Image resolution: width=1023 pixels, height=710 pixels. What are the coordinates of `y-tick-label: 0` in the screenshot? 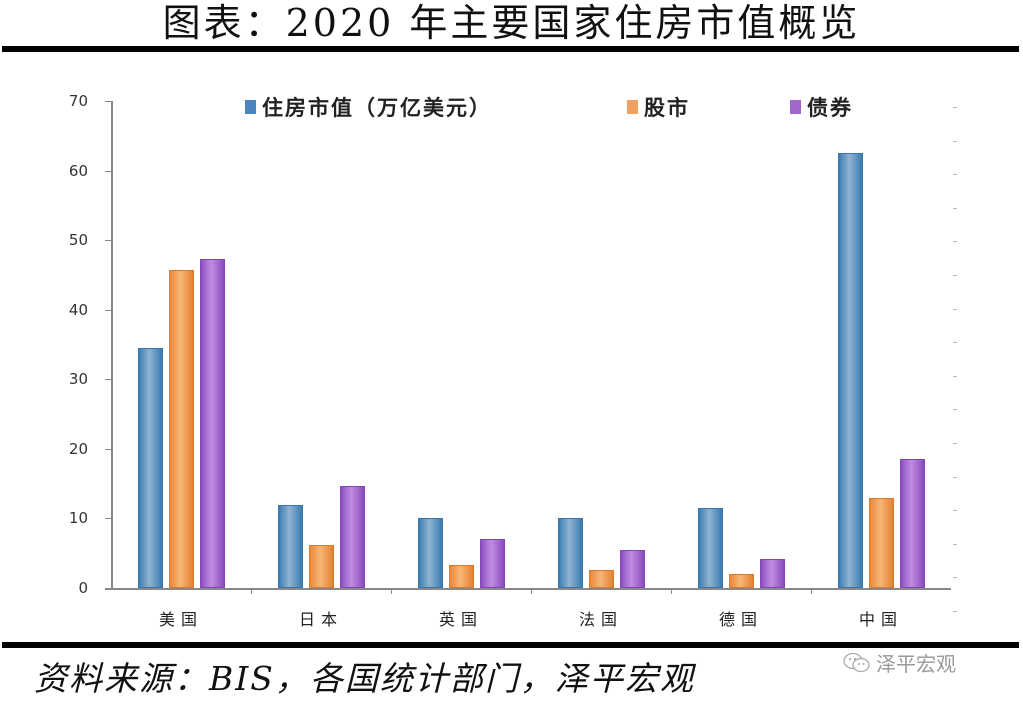 It's located at (83, 588).